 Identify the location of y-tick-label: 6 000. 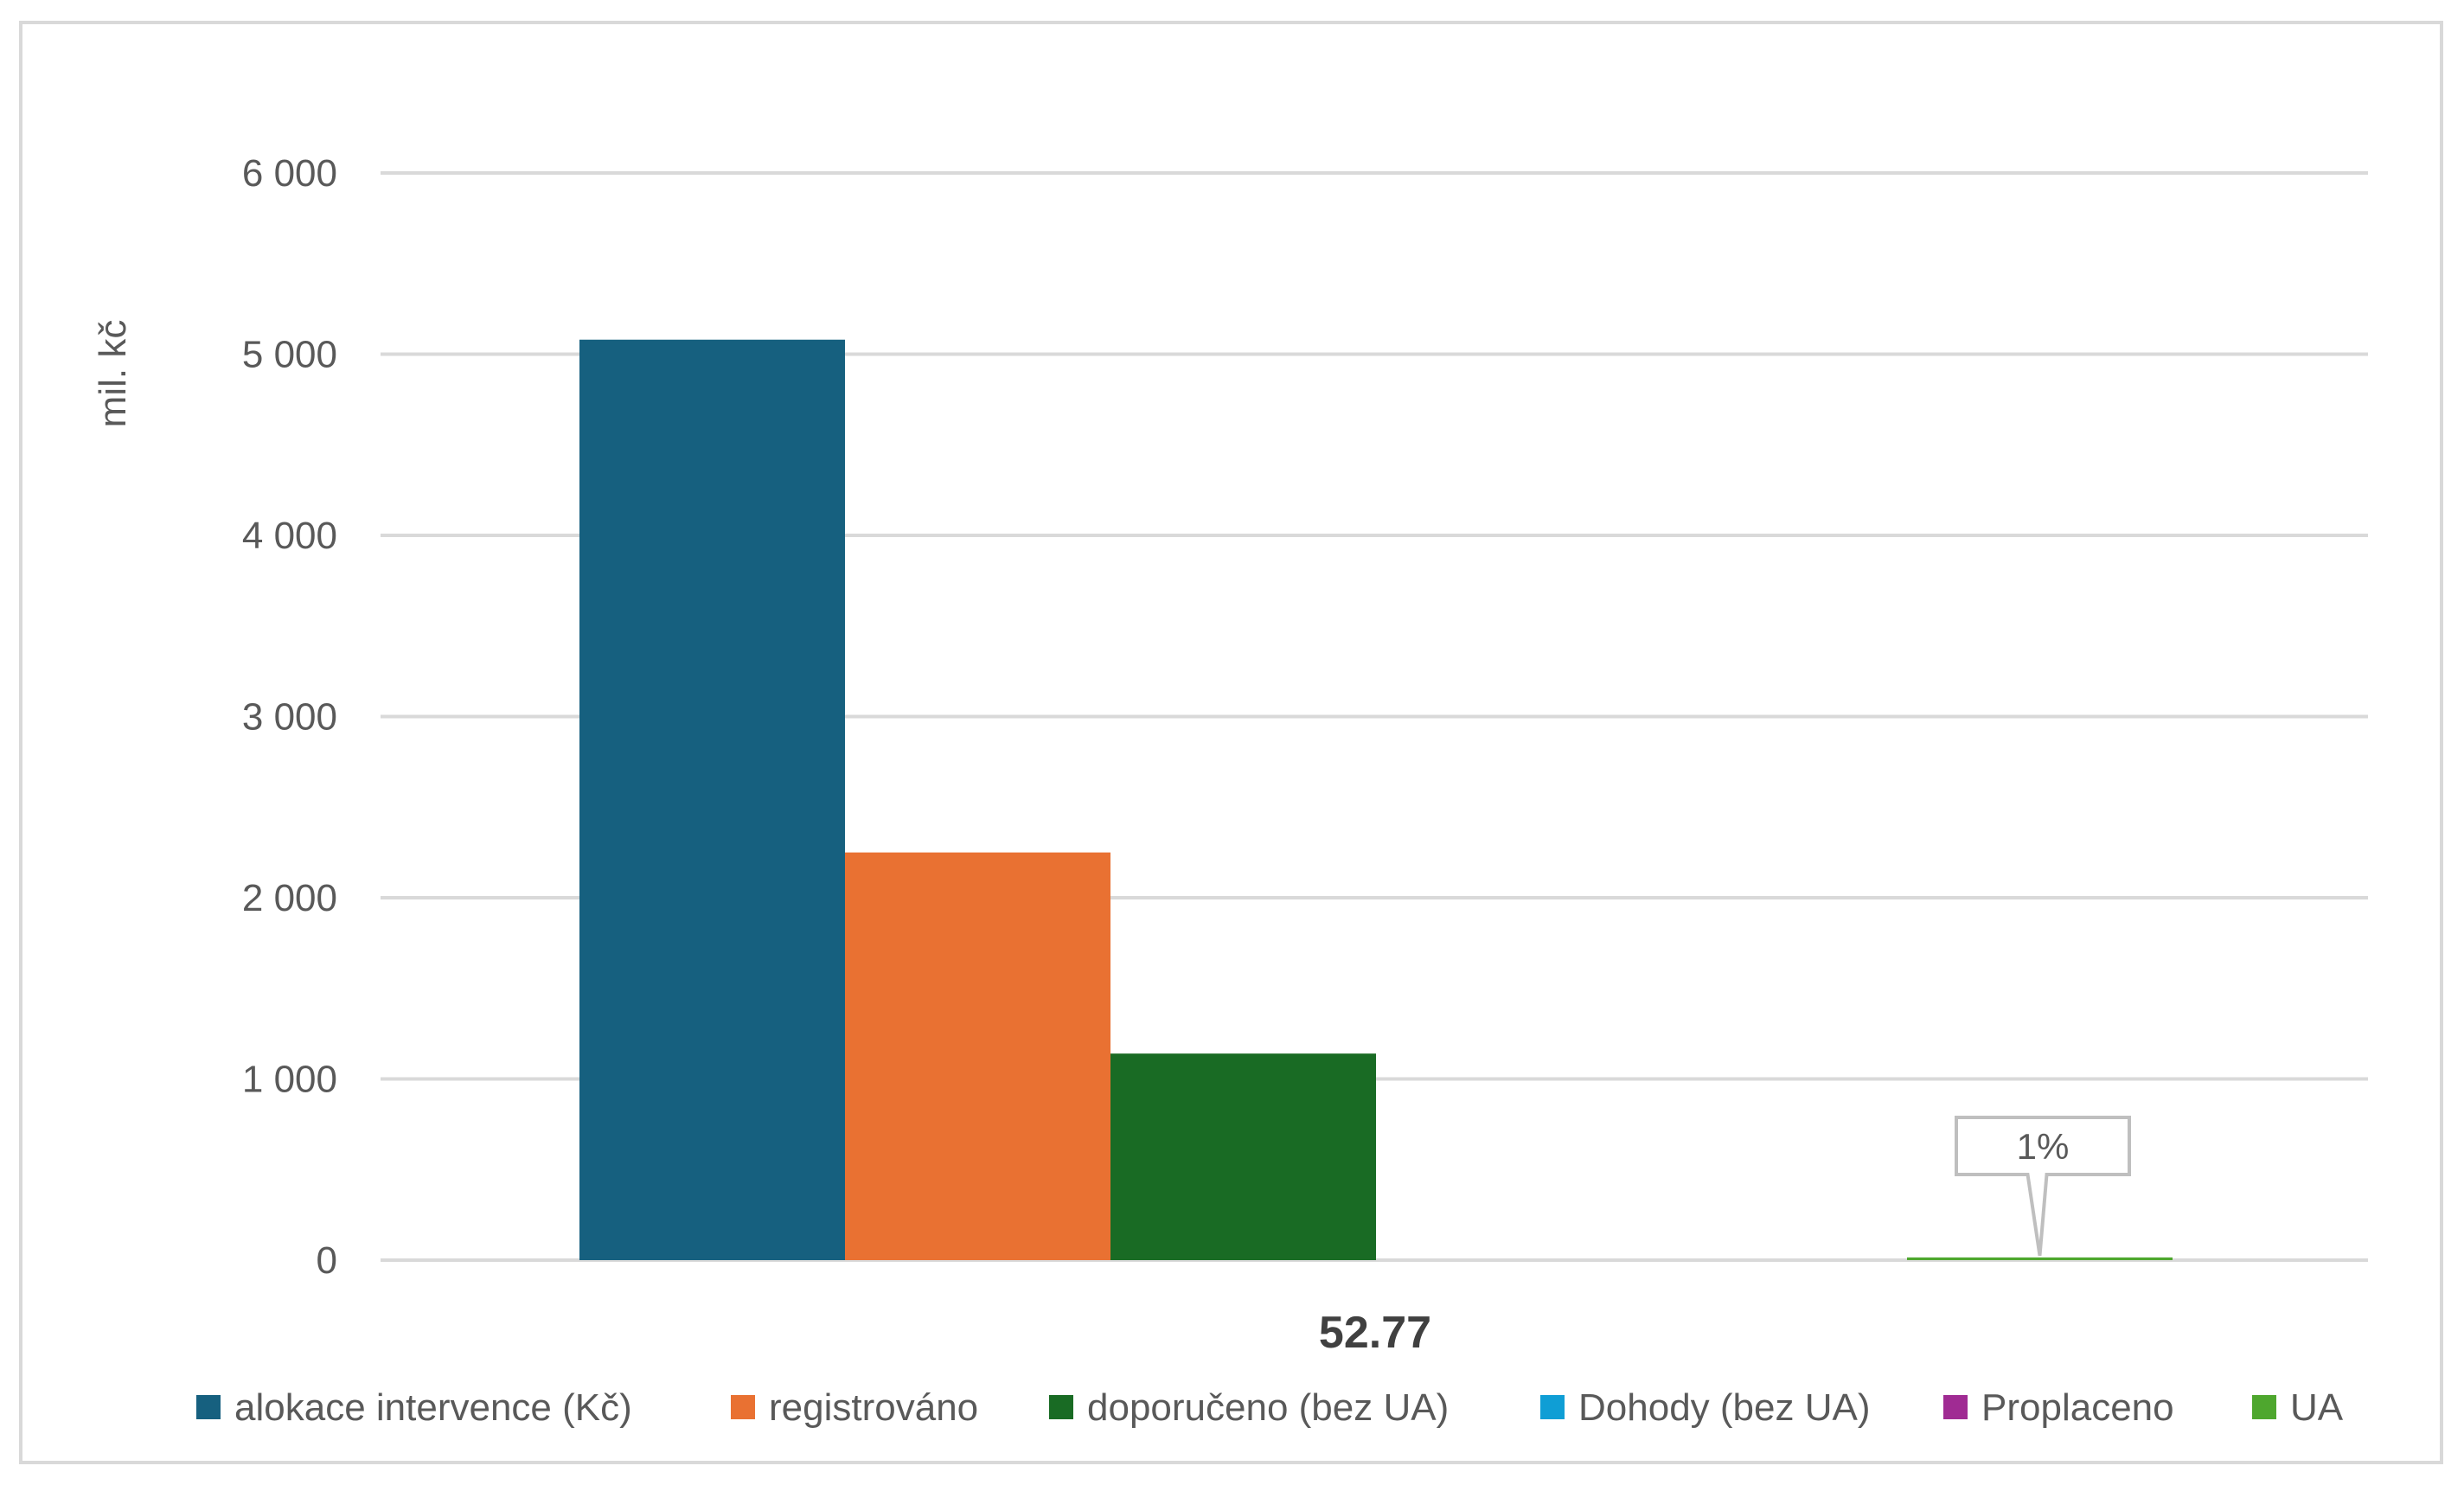
(289, 173).